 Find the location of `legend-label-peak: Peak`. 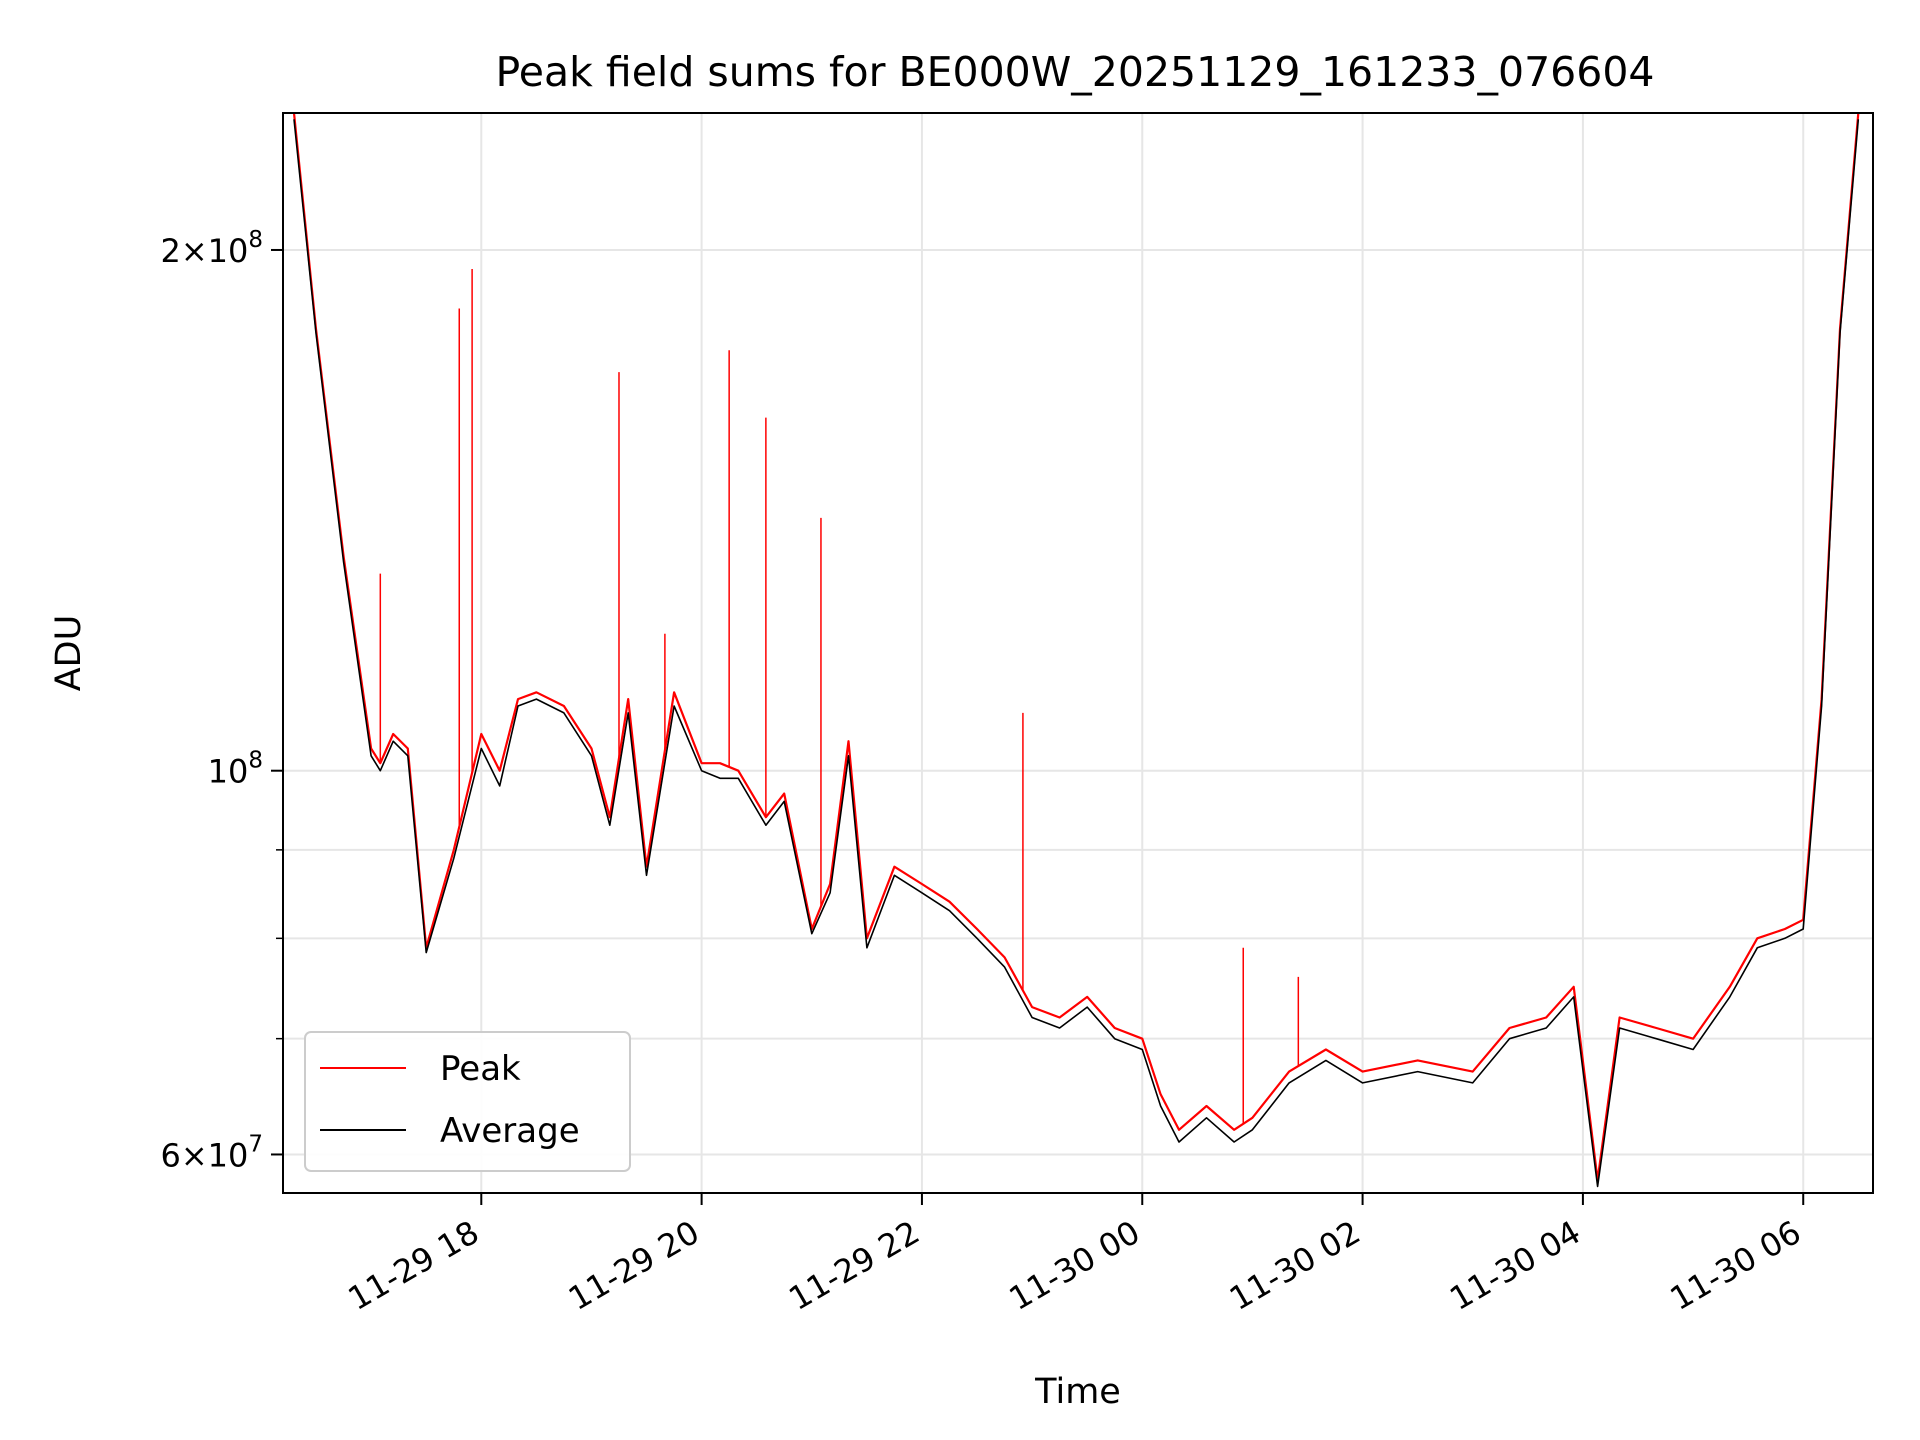

legend-label-peak: Peak is located at coordinates (480, 1069).